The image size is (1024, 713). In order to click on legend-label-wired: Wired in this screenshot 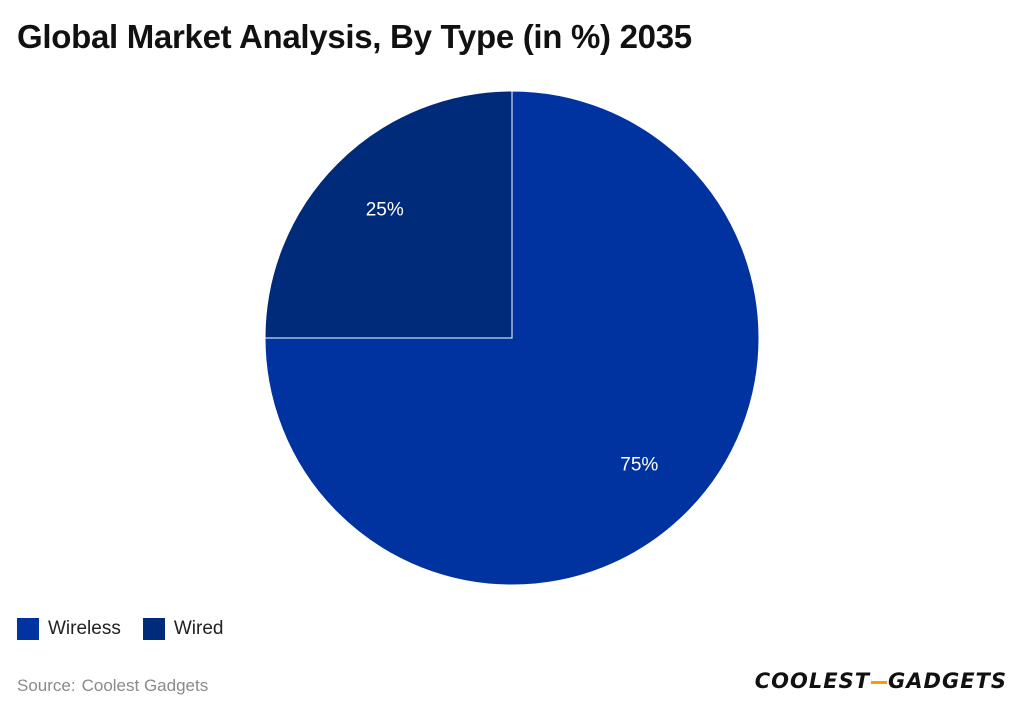, I will do `click(198, 628)`.